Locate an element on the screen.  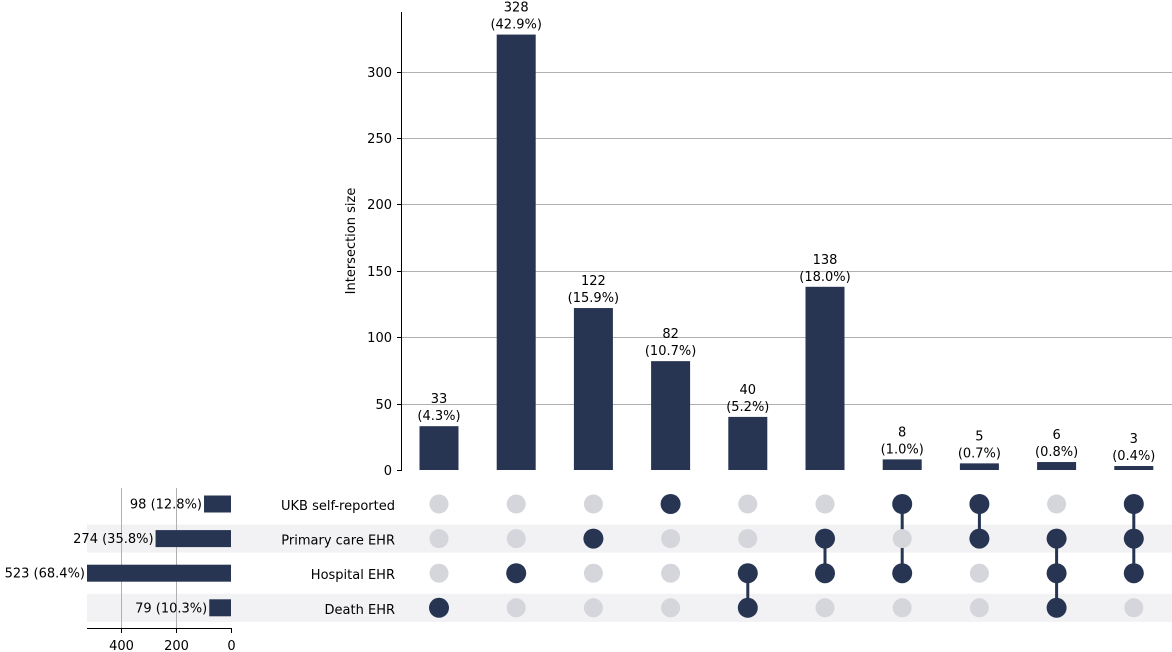
set-name: Hospital EHR is located at coordinates (353, 575).